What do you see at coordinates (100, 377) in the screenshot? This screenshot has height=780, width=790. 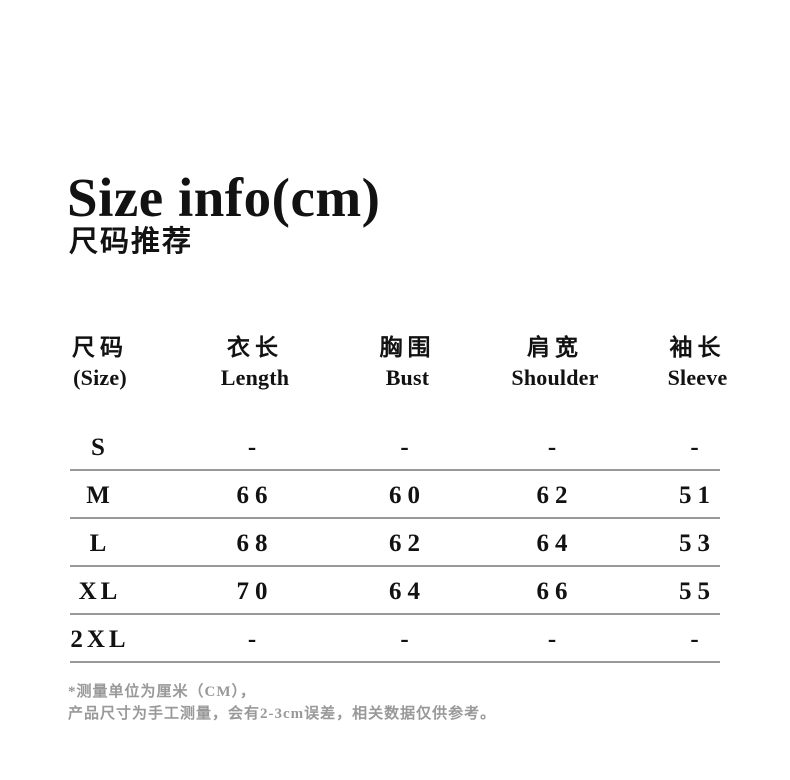 I see `column-header-size-en: (Size)` at bounding box center [100, 377].